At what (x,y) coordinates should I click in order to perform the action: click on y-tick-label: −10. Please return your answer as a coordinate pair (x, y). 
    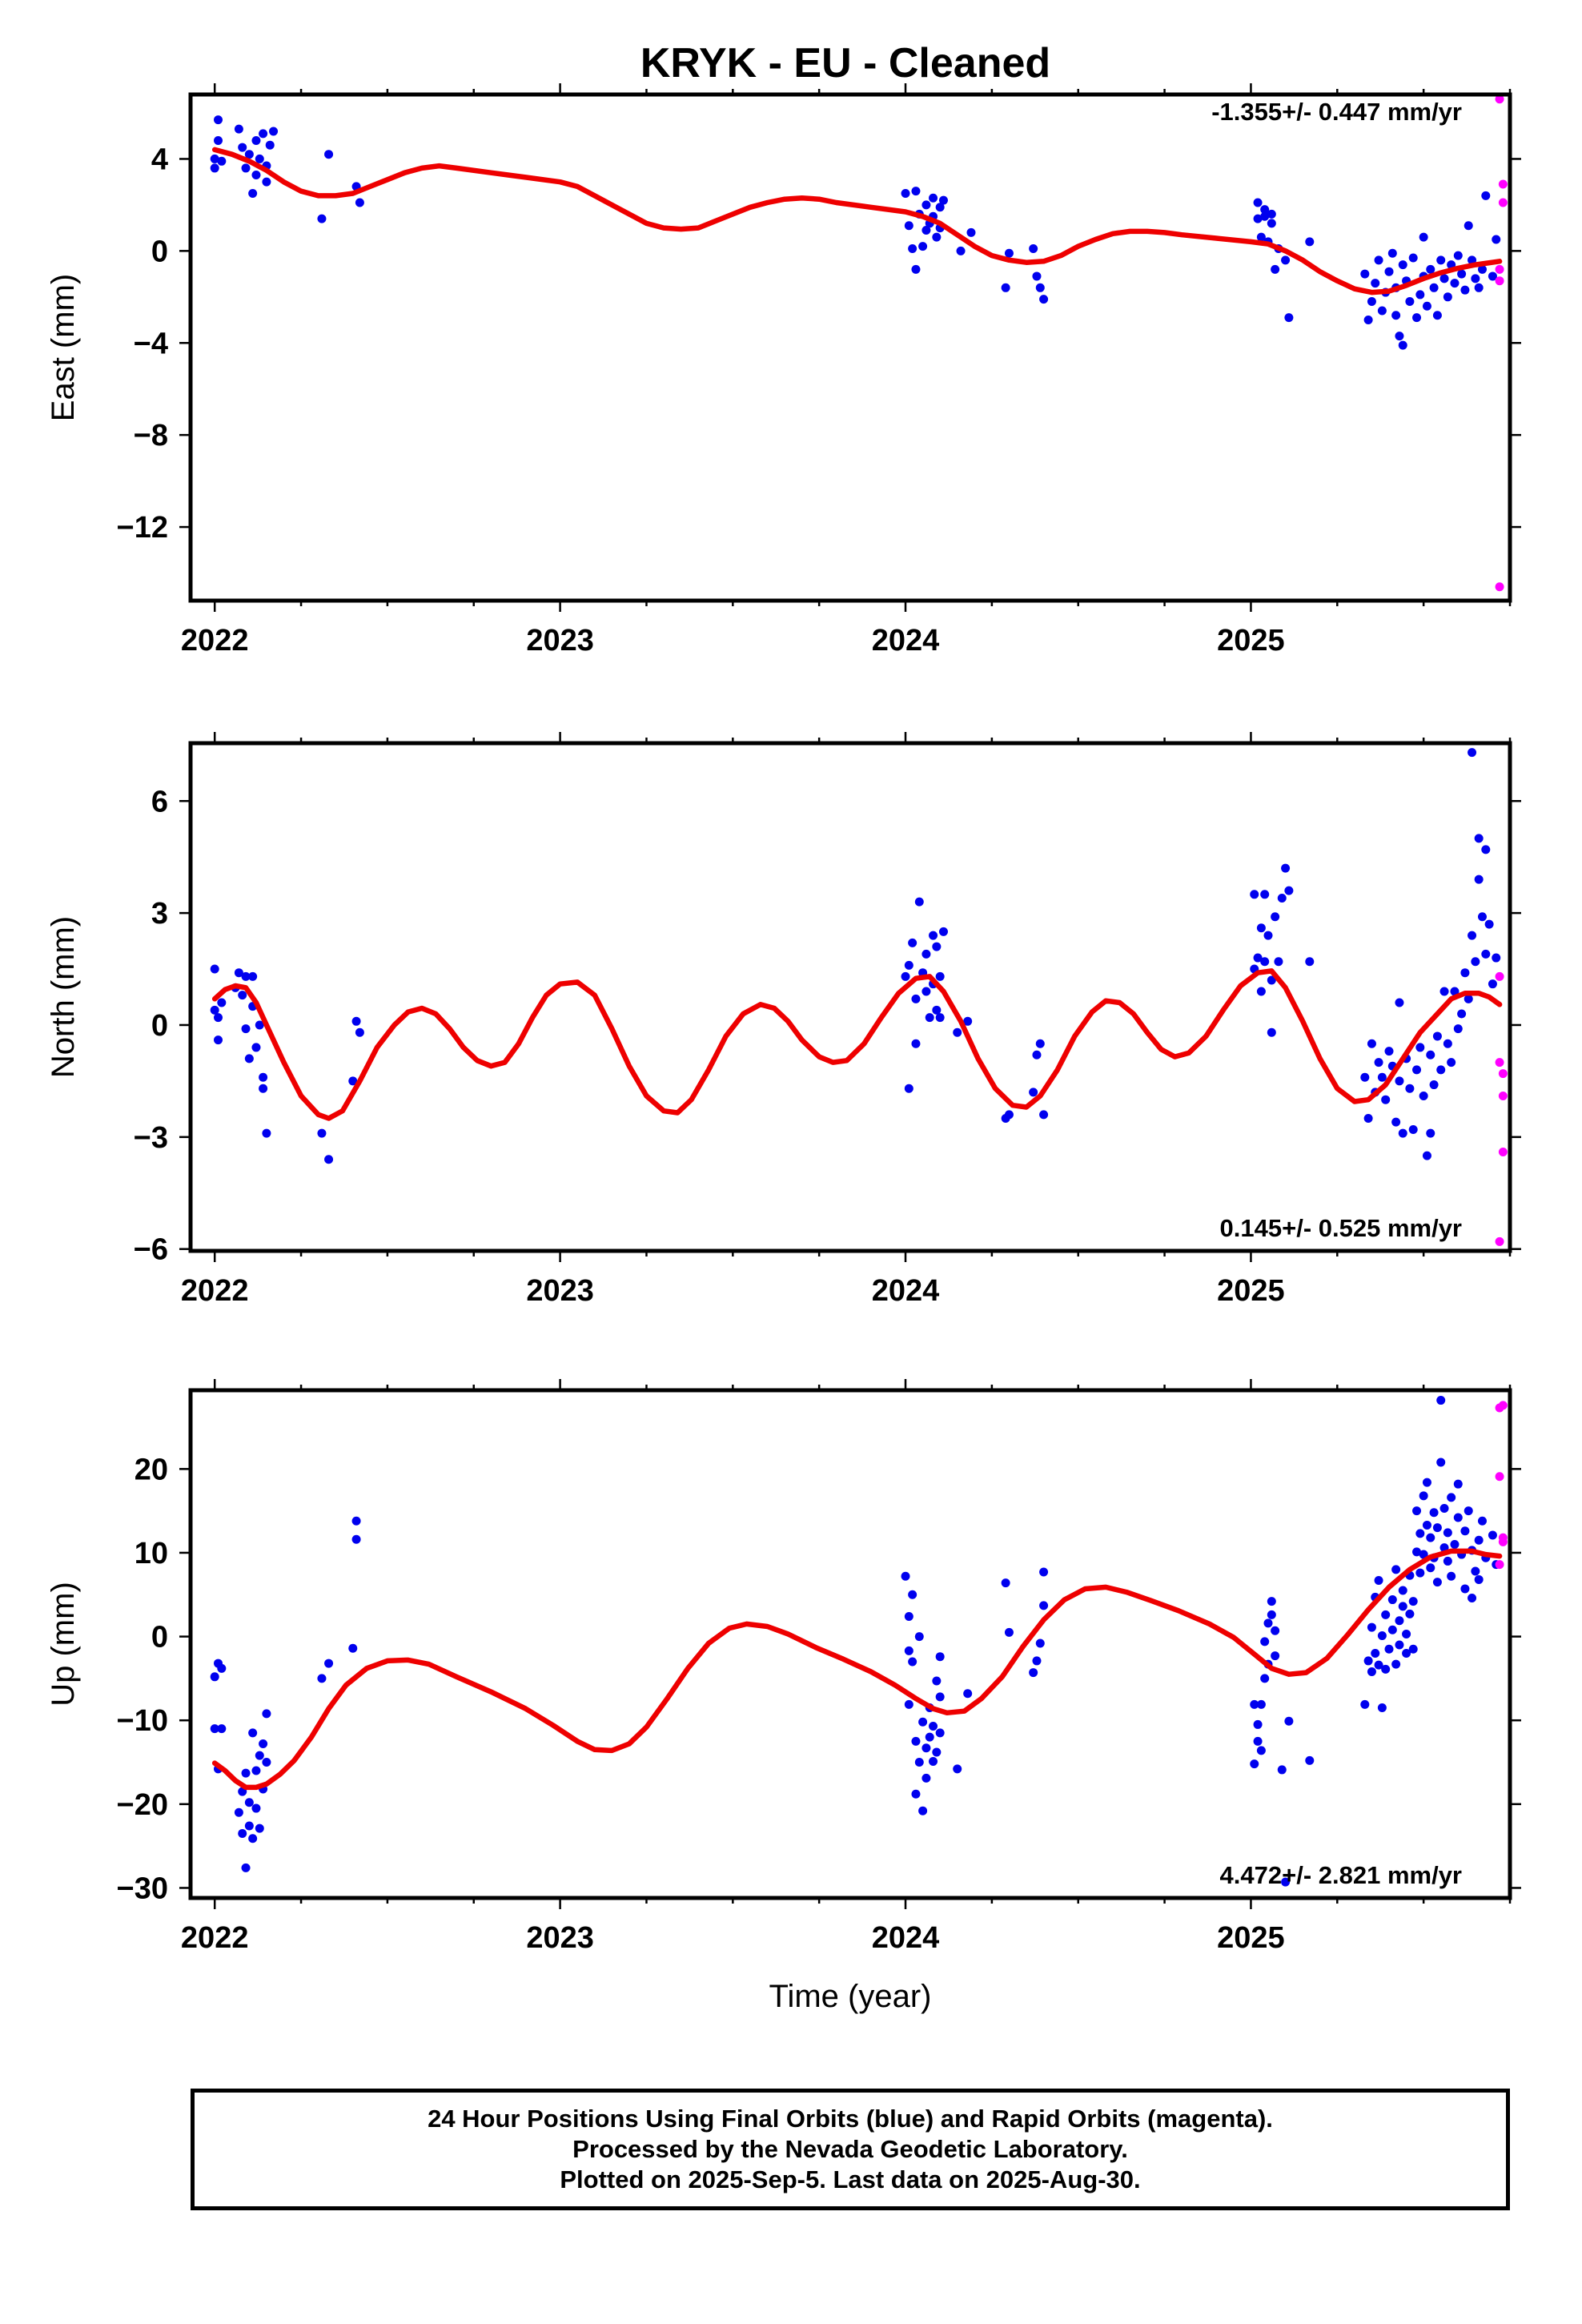
    Looking at the image, I should click on (142, 1721).